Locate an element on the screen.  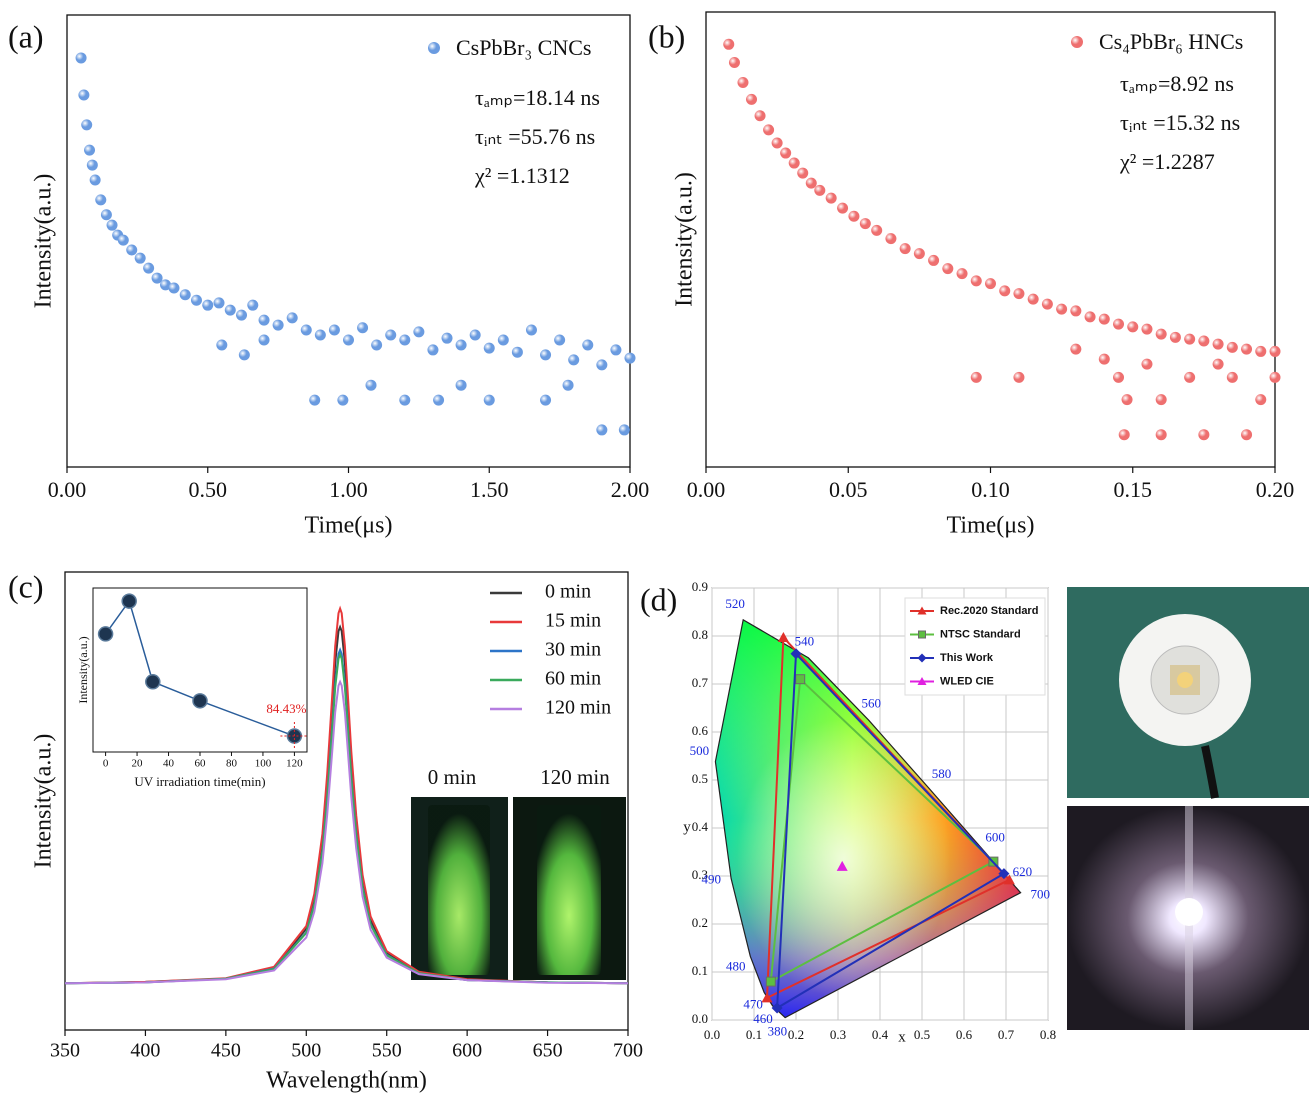
legend-box is located at coordinates (975, 646).